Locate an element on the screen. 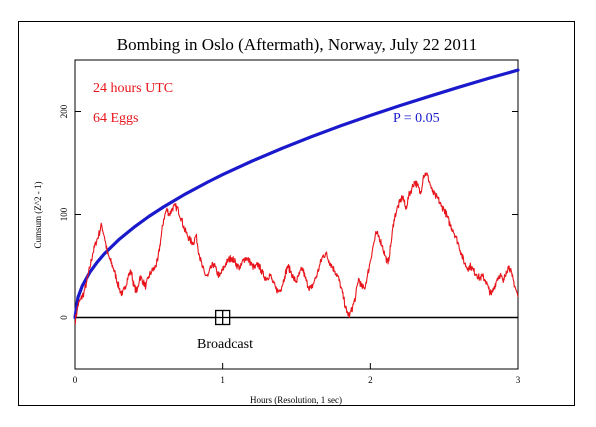  broadcast-marker is located at coordinates (223, 317).